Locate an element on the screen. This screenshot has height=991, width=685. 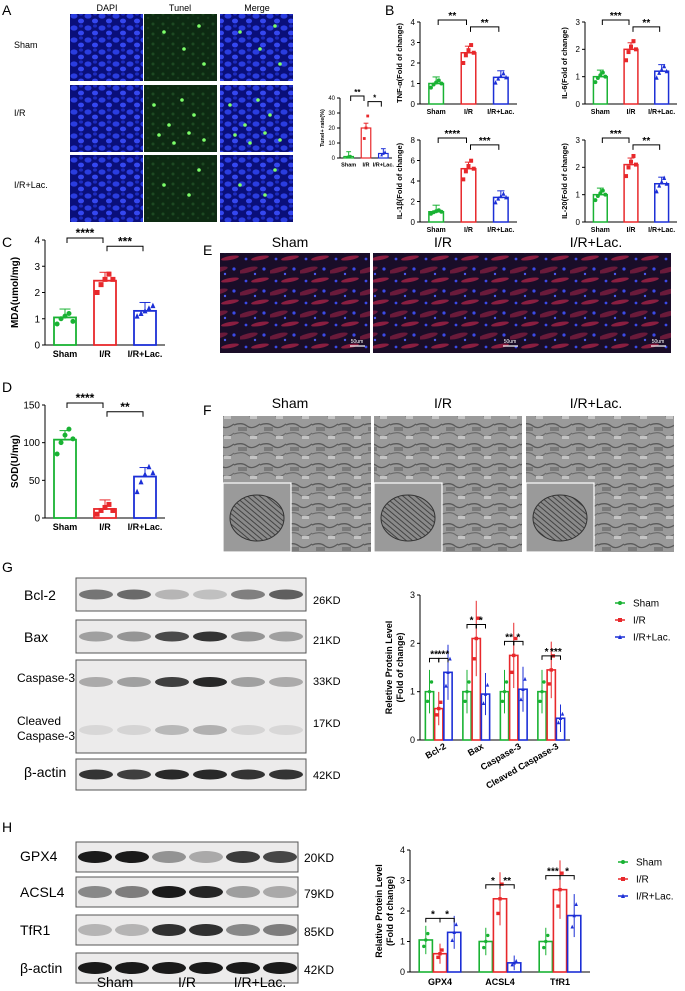
group-label: I/R is located at coordinates (187, 982).